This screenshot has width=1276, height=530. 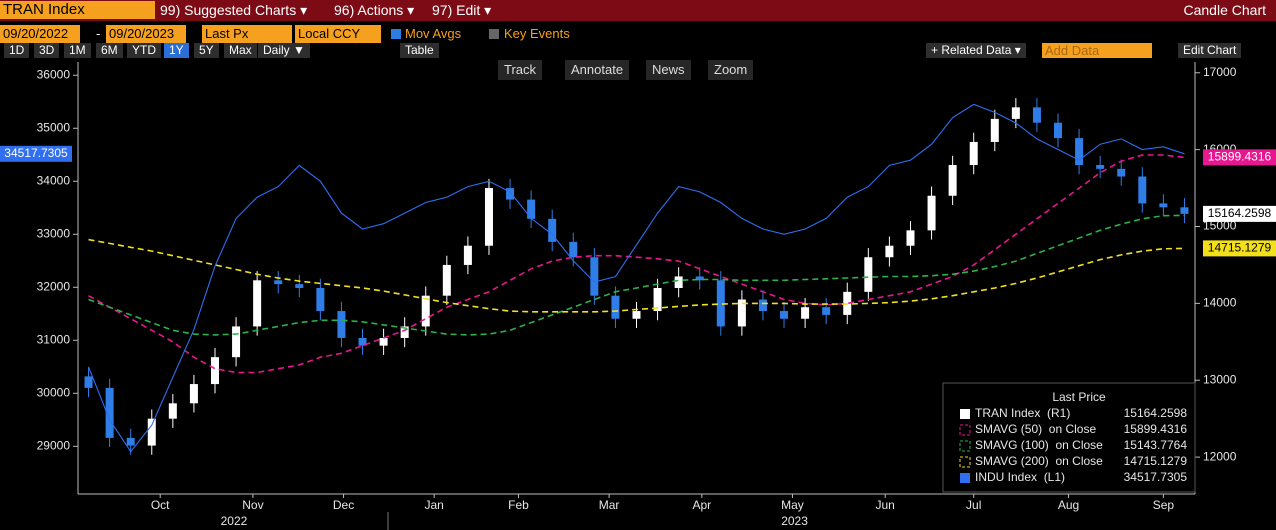 I want to click on chart-tool: Annotate, so click(x=597, y=70).